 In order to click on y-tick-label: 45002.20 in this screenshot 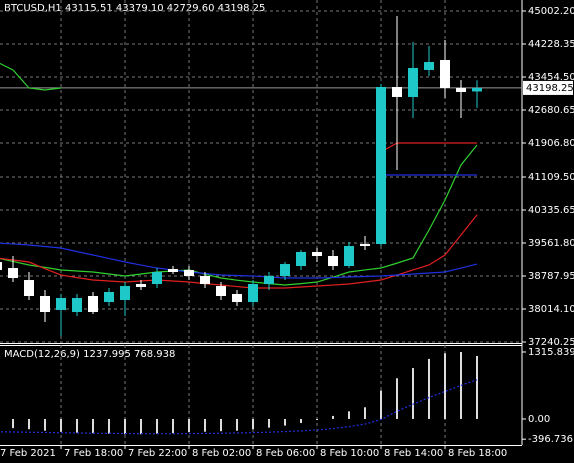, I will do `click(551, 11)`.